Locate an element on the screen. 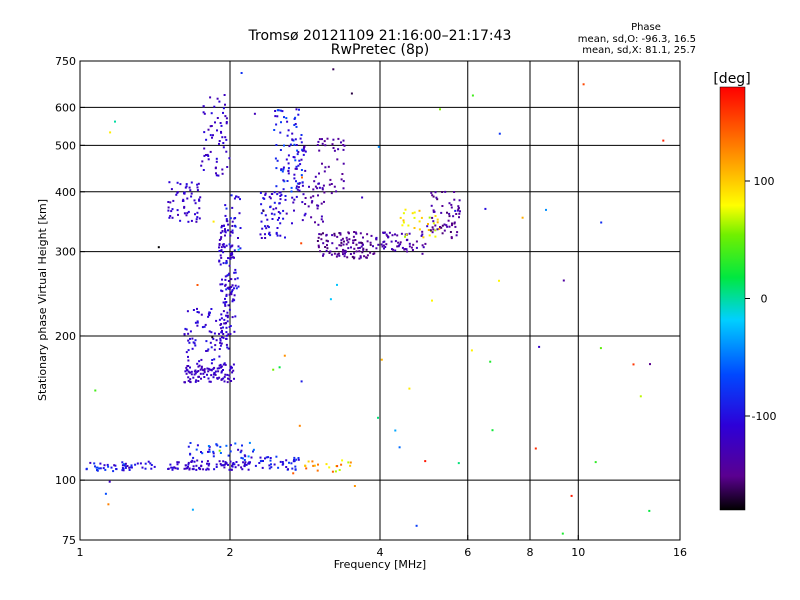 The image size is (800, 600). x-axis-label: Frequency [MHz] is located at coordinates (380, 564).